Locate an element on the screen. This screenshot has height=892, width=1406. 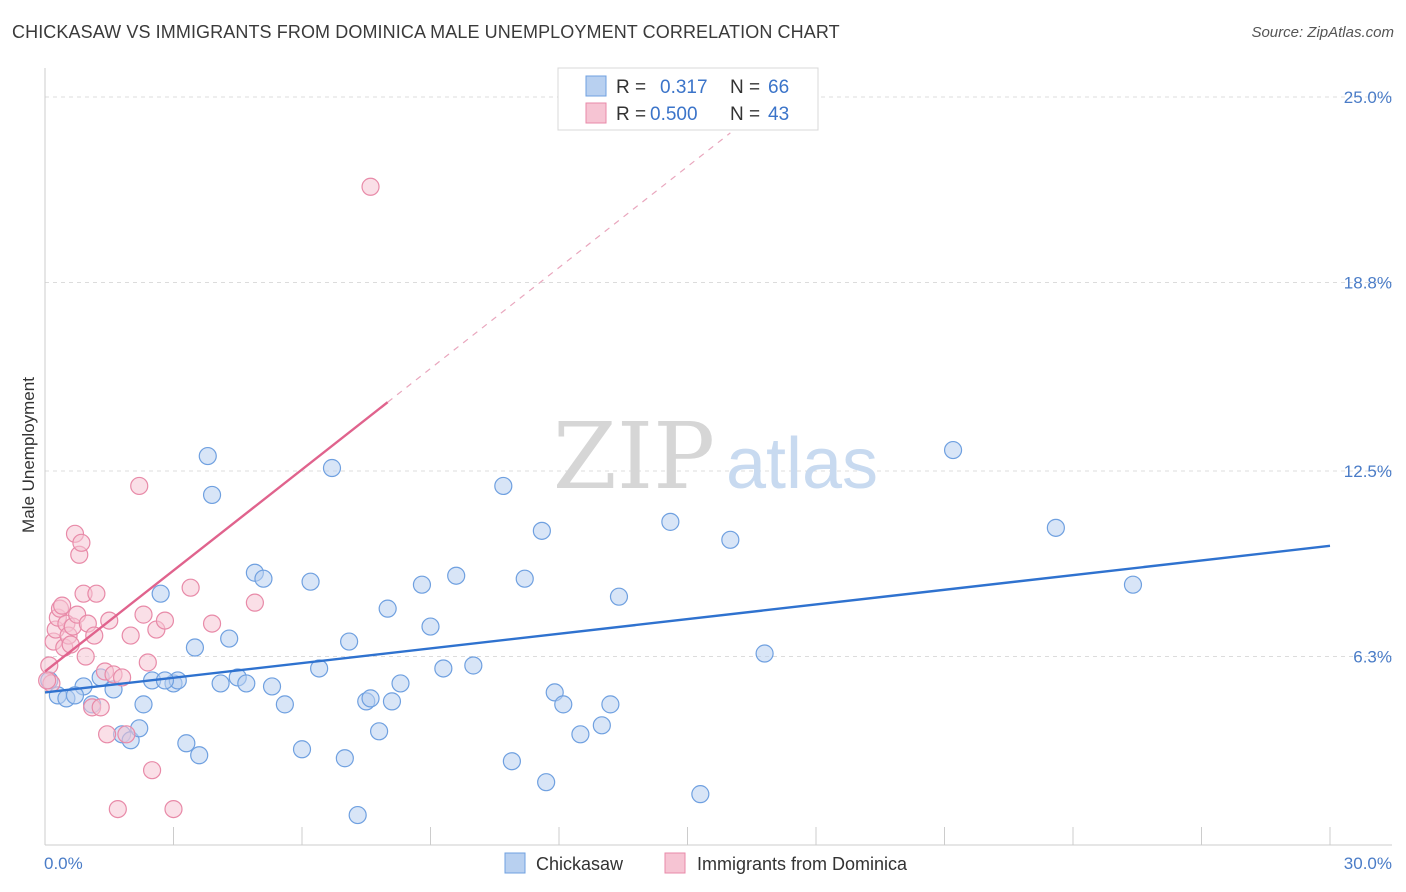
x-tick-label-0: 0.0% is located at coordinates (63, 863).